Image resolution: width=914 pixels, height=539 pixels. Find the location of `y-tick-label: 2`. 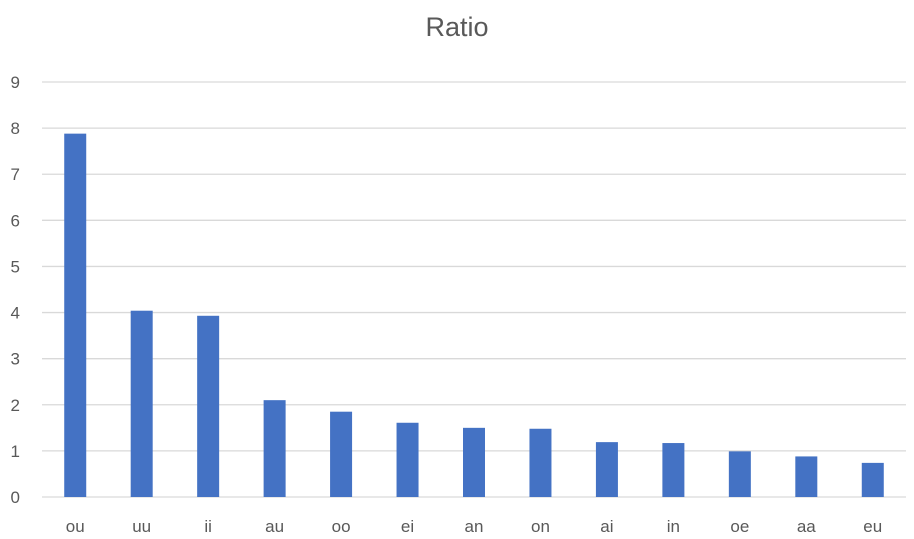

y-tick-label: 2 is located at coordinates (15, 405).